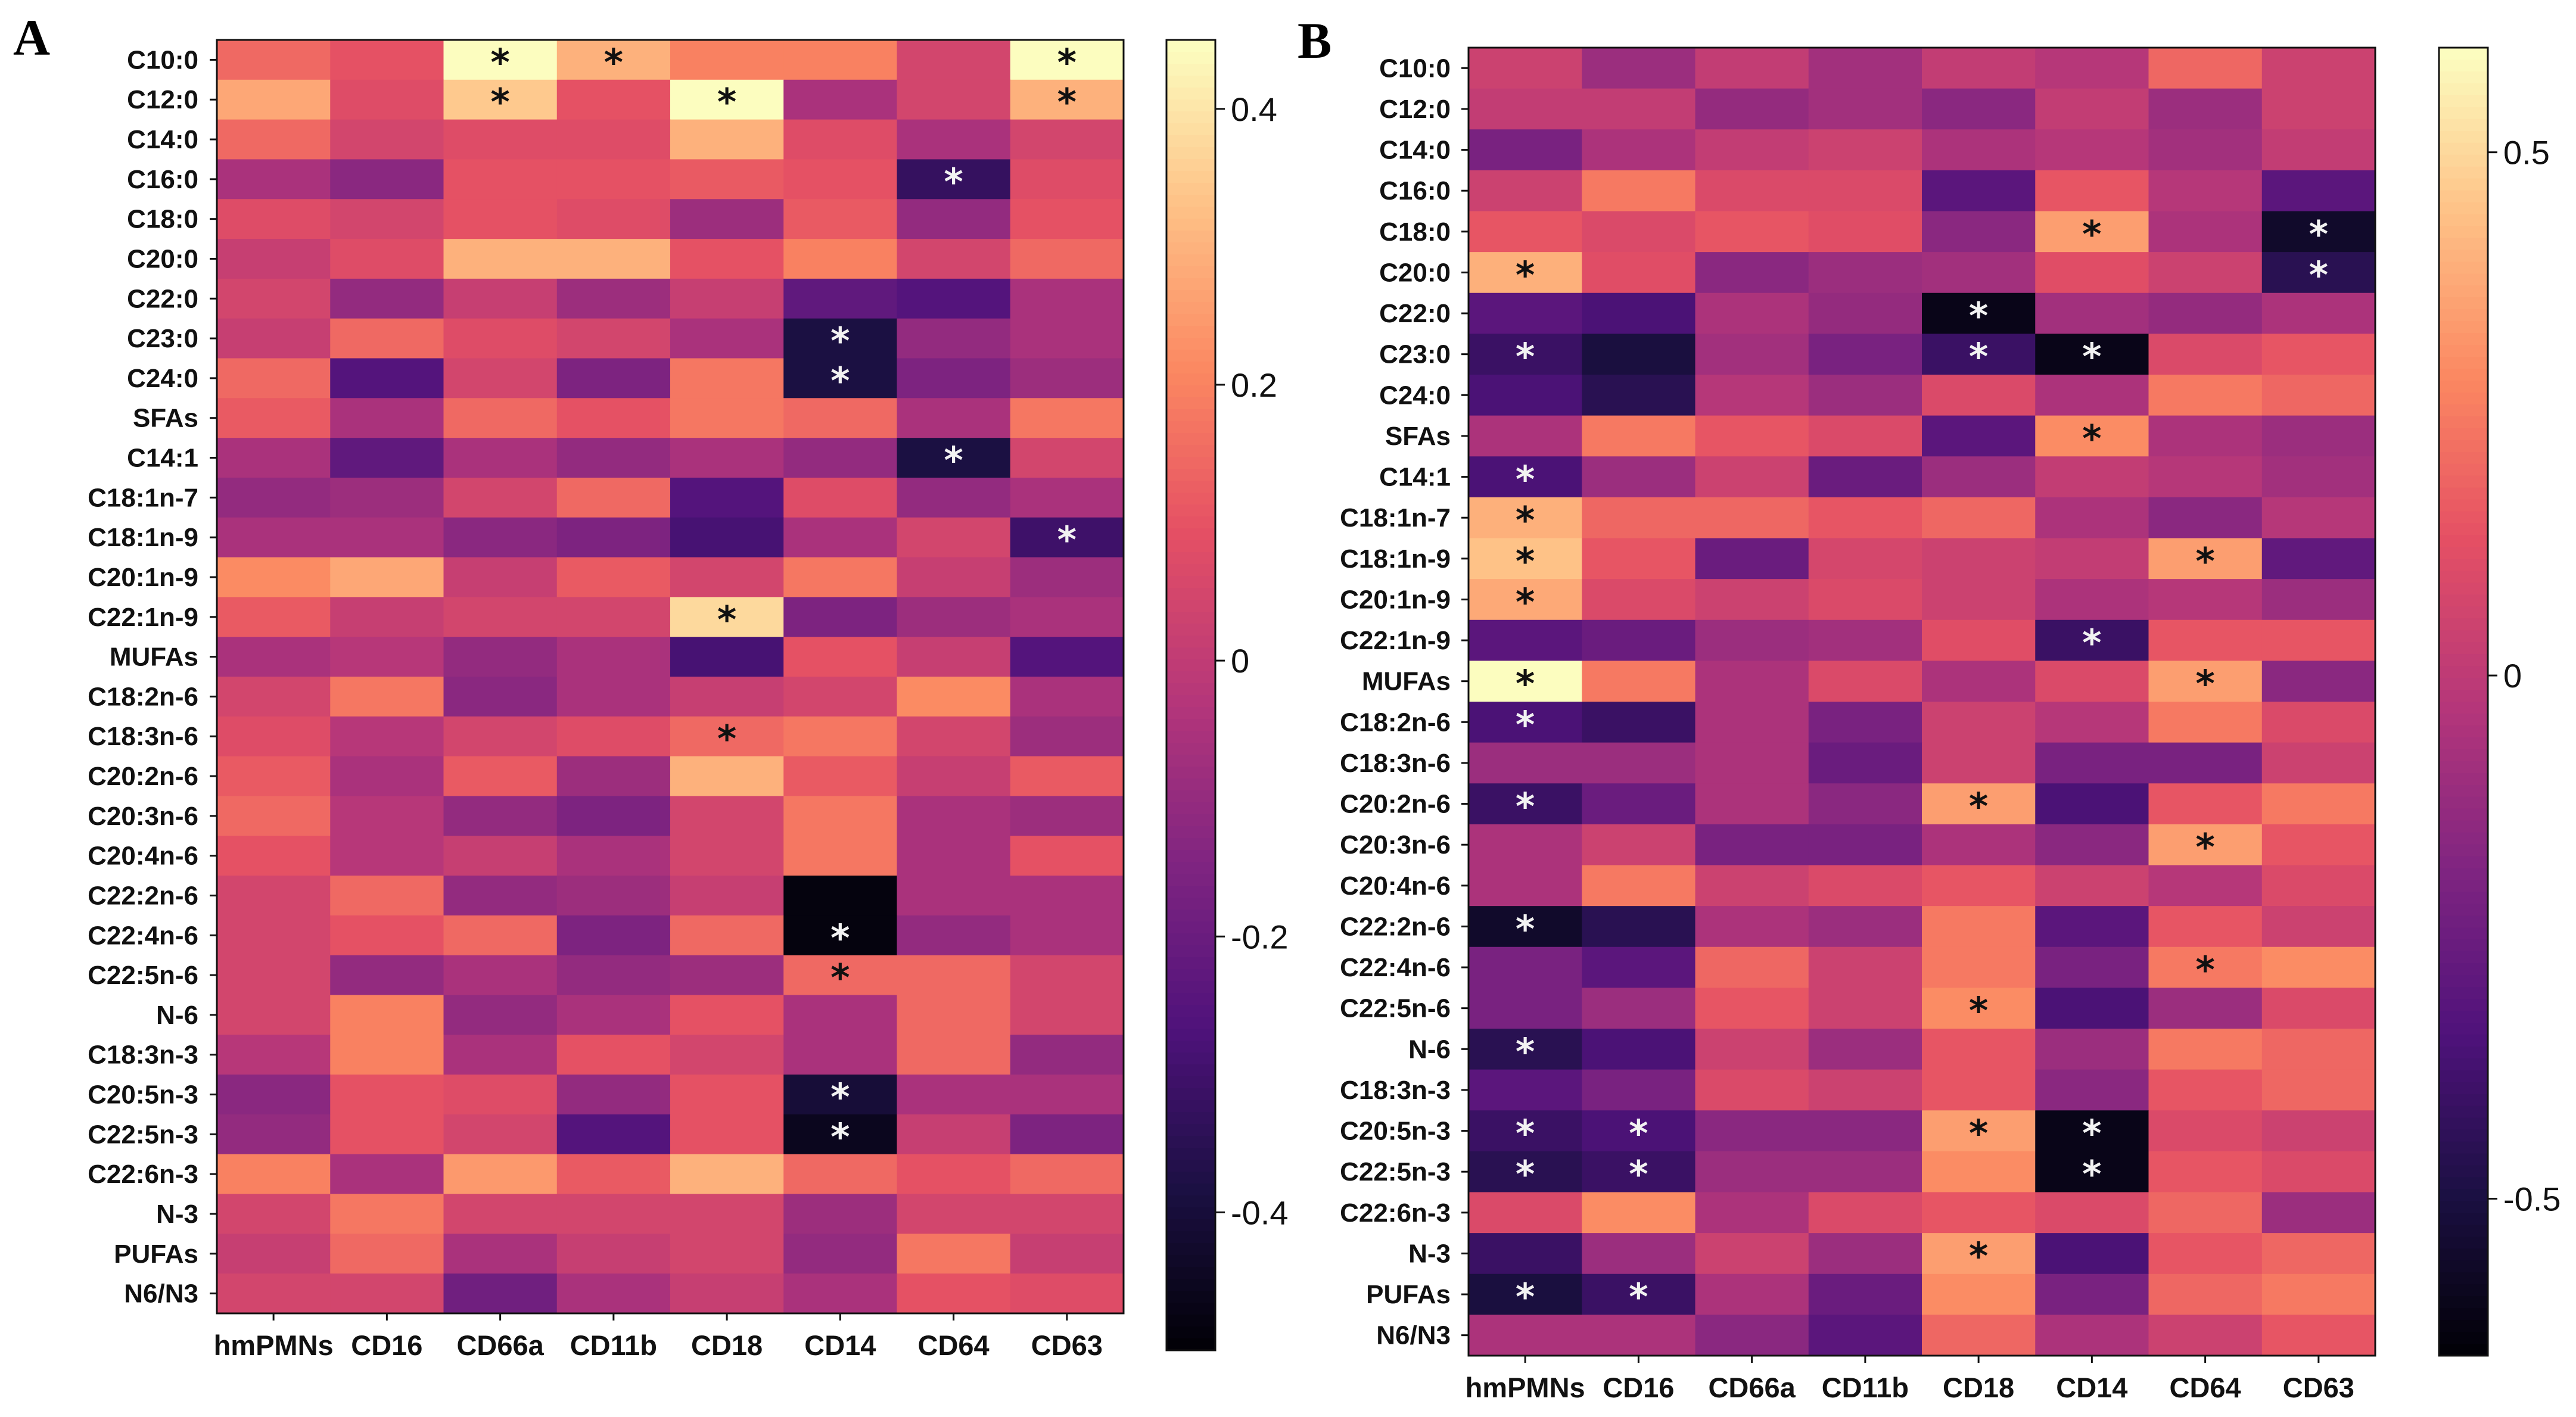 The height and width of the screenshot is (1417, 2576). Describe the element at coordinates (1395, 844) in the screenshot. I see `row-label: C20:3n-6` at that location.